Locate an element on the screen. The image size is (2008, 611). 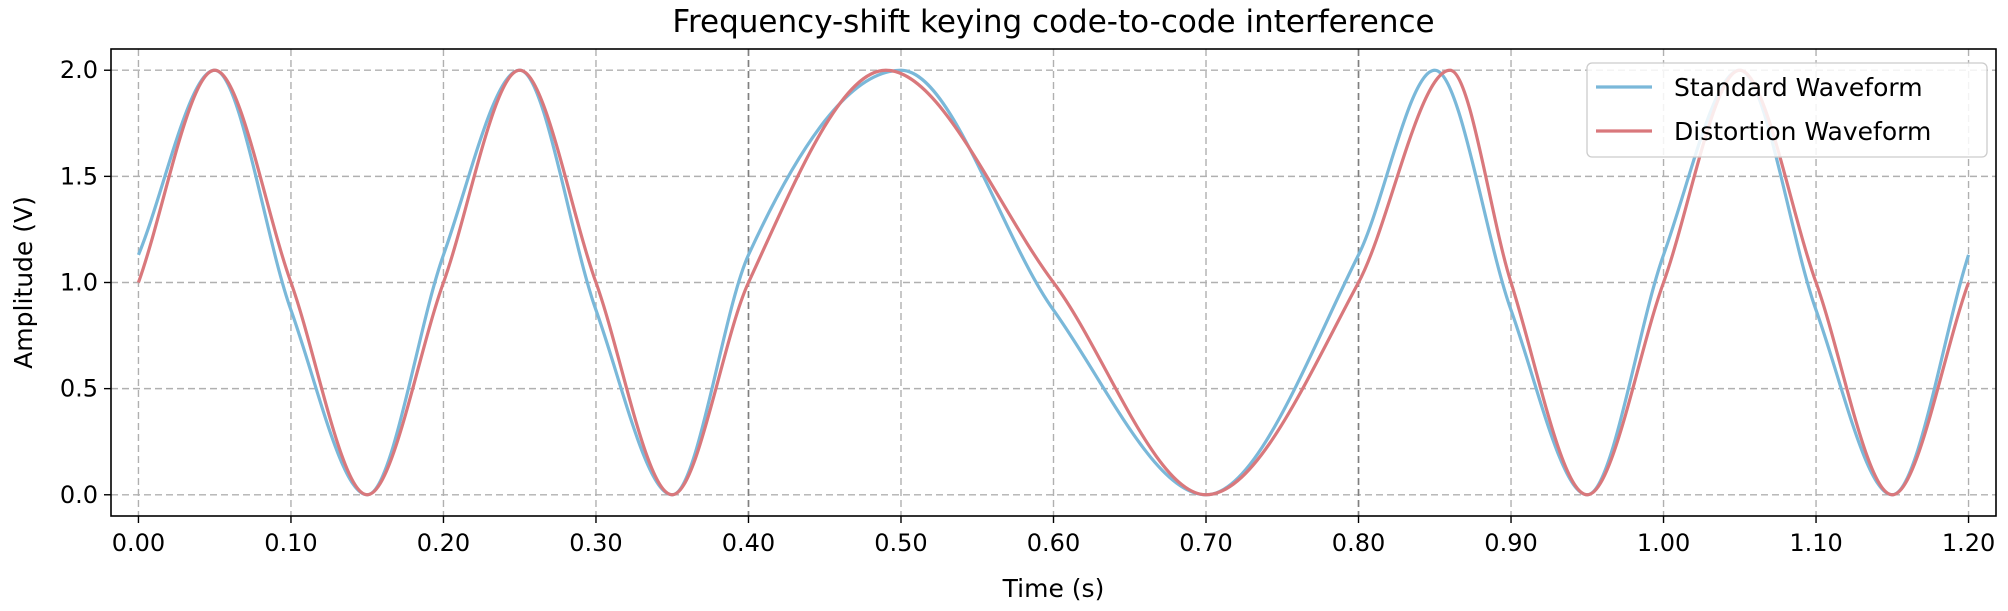
x-tick-label-12: 1.20 is located at coordinates (1968, 543).